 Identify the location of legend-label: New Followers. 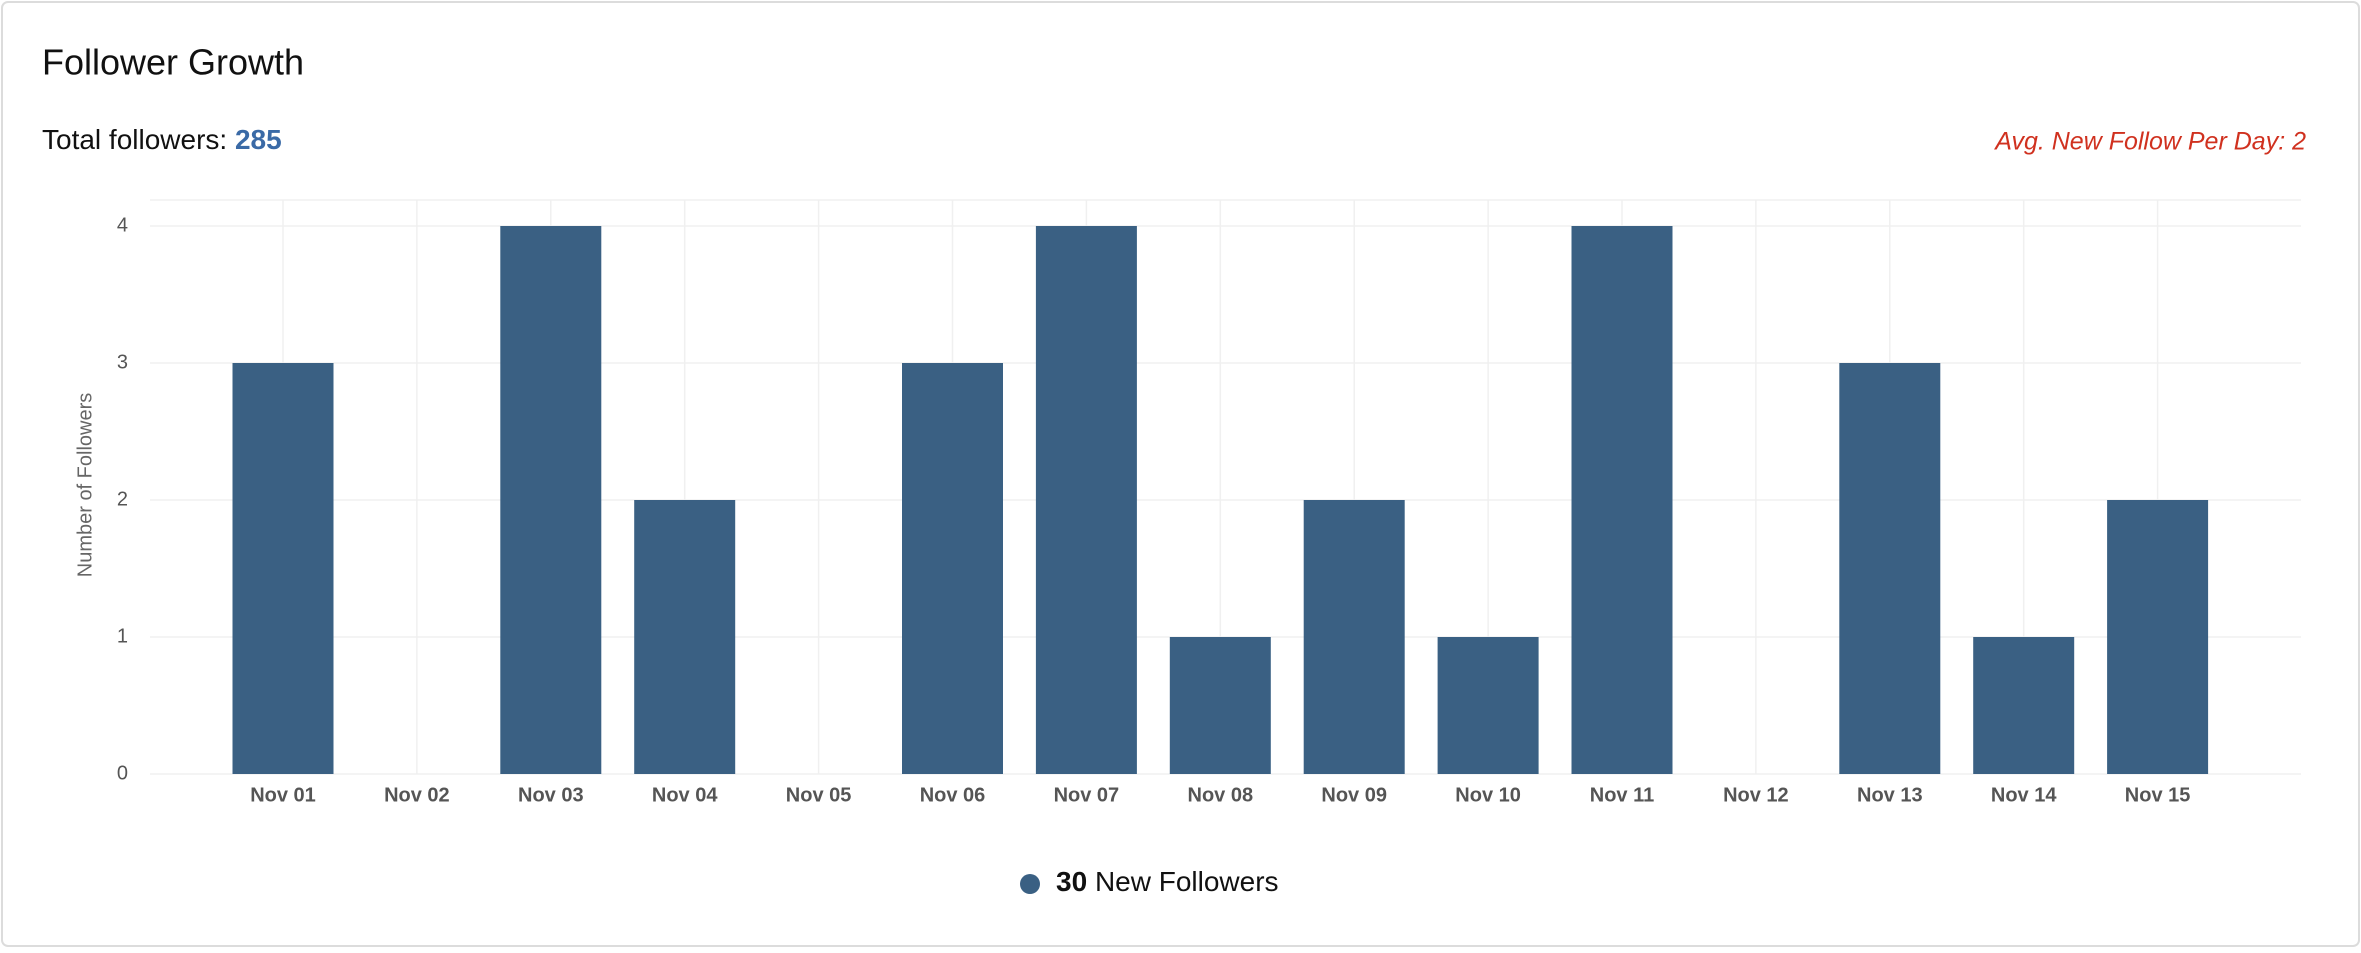
(1187, 881).